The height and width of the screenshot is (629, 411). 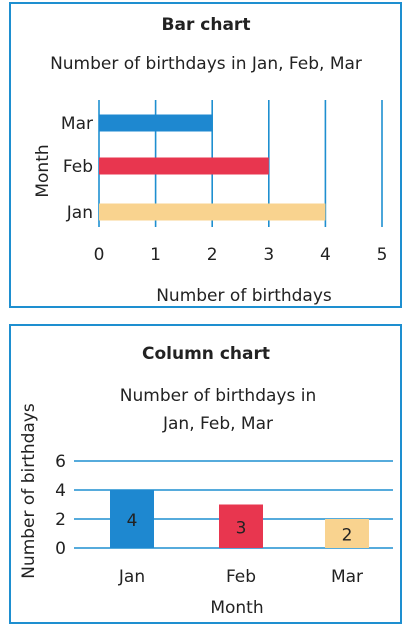 What do you see at coordinates (206, 25) in the screenshot?
I see `bar-chart-heading: Bar chart` at bounding box center [206, 25].